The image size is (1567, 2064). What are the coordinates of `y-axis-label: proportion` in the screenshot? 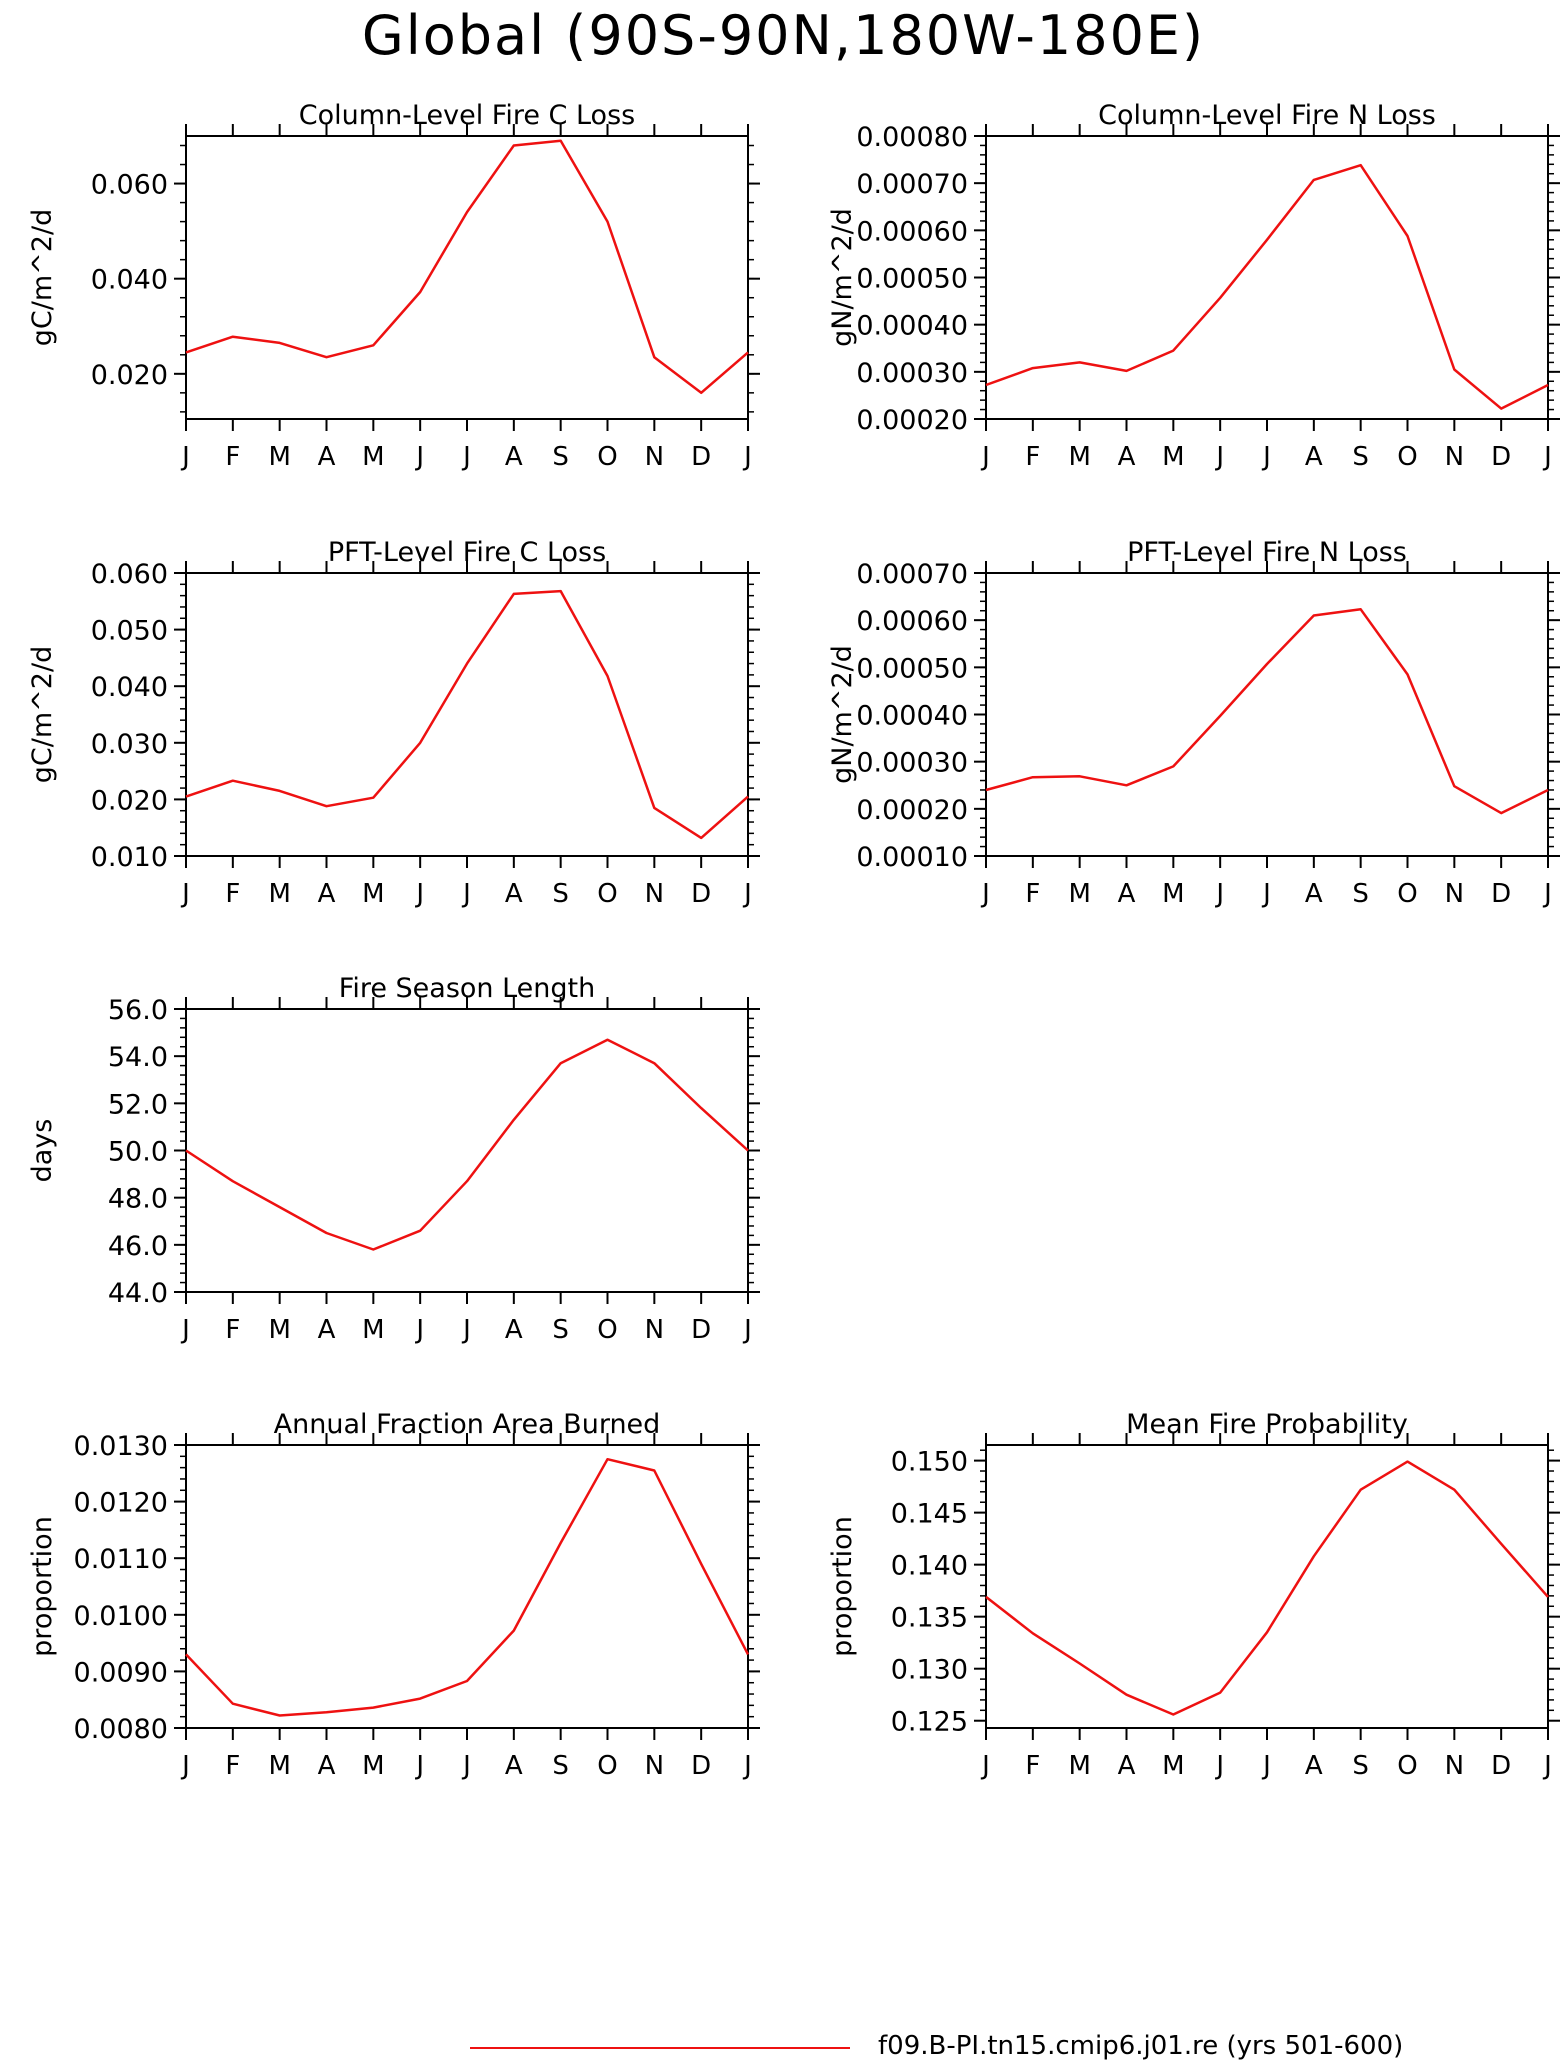 It's located at (42, 1586).